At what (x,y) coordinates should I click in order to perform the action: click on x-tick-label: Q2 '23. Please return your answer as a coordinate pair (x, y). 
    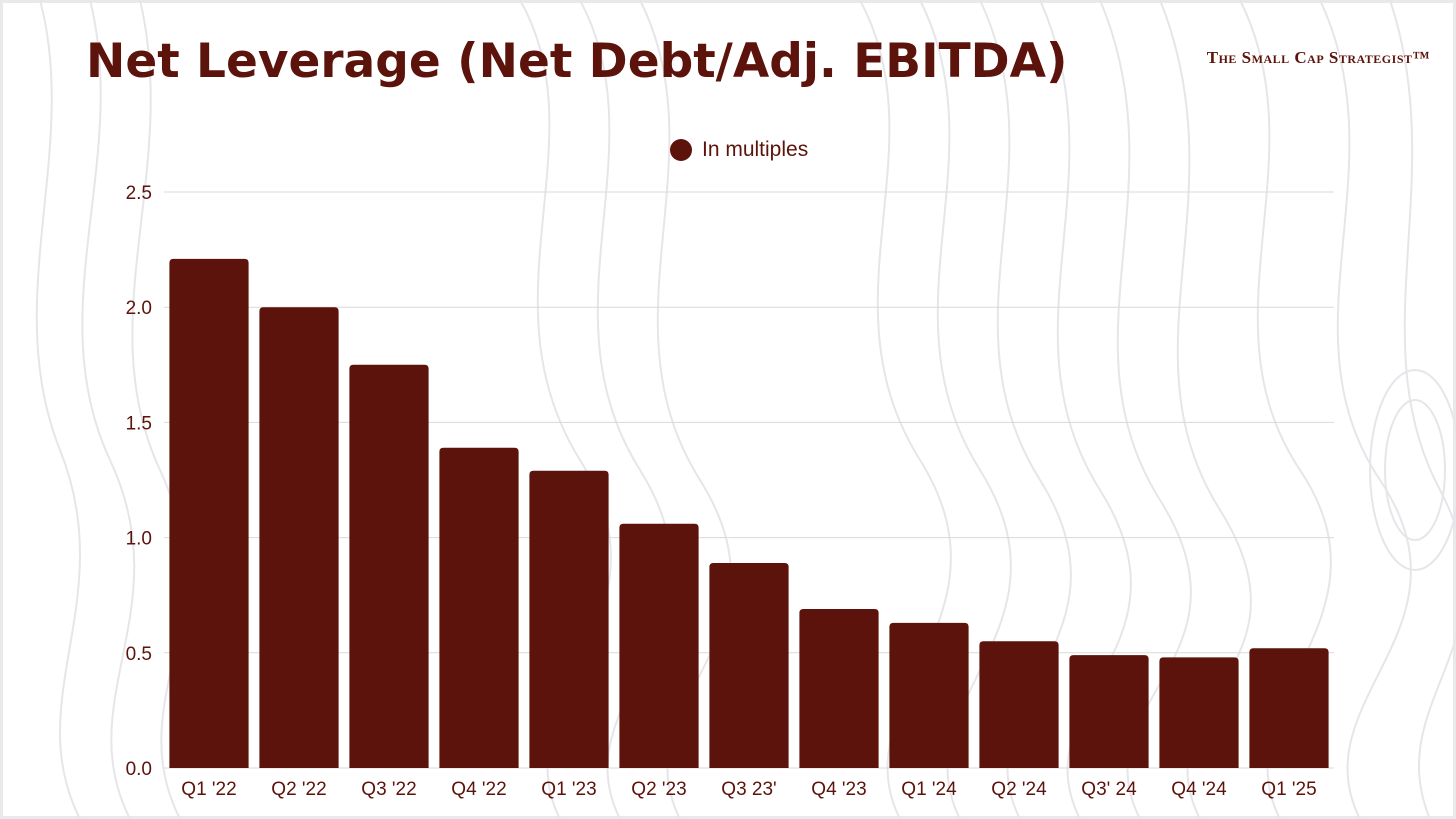
    Looking at the image, I should click on (658, 789).